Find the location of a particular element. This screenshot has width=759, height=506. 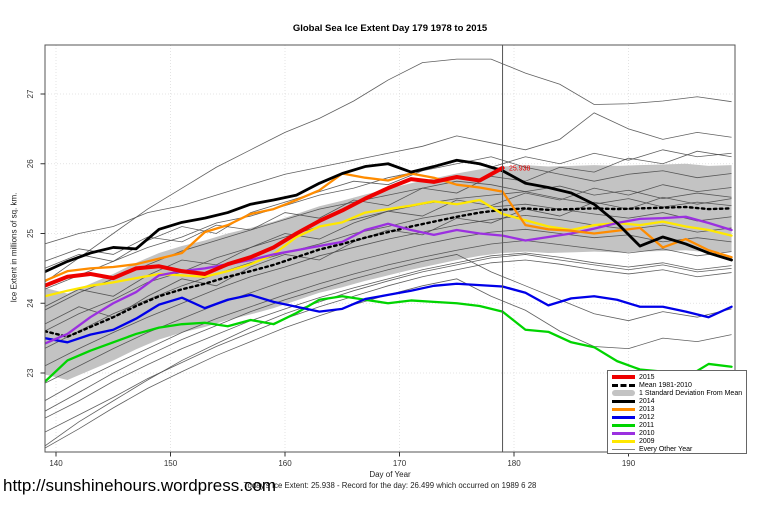

legend-item-2015: 2015 is located at coordinates (678, 377).